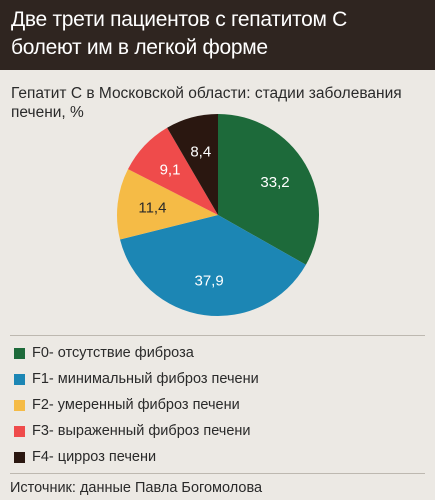 This screenshot has height=500, width=435. Describe the element at coordinates (19, 353) in the screenshot. I see `legend-swatch-f0` at that location.